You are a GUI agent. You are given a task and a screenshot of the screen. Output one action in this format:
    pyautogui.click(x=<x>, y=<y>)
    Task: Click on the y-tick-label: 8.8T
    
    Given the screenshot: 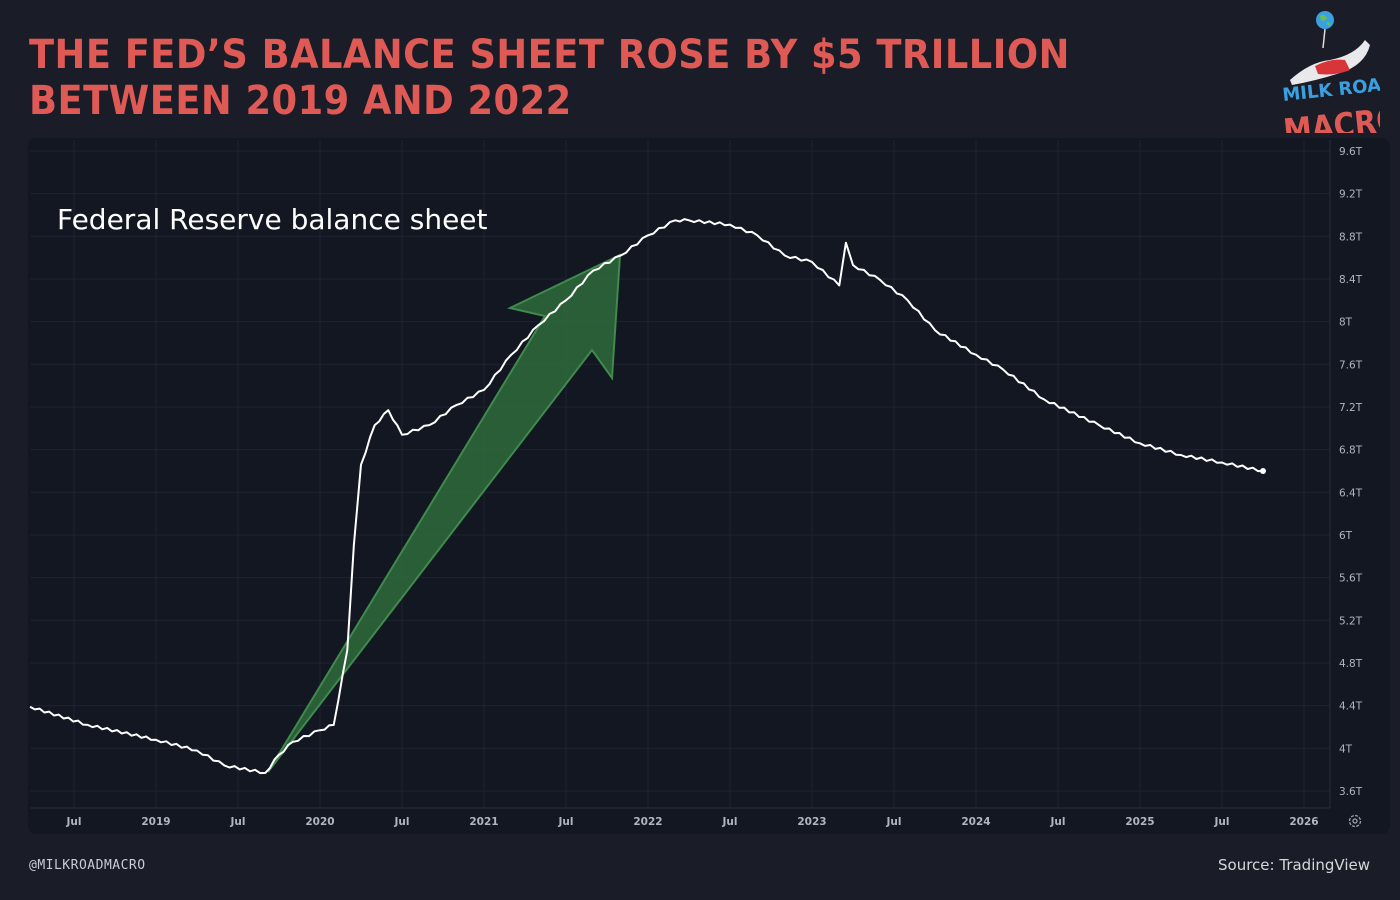 What is the action you would take?
    pyautogui.click(x=1351, y=237)
    